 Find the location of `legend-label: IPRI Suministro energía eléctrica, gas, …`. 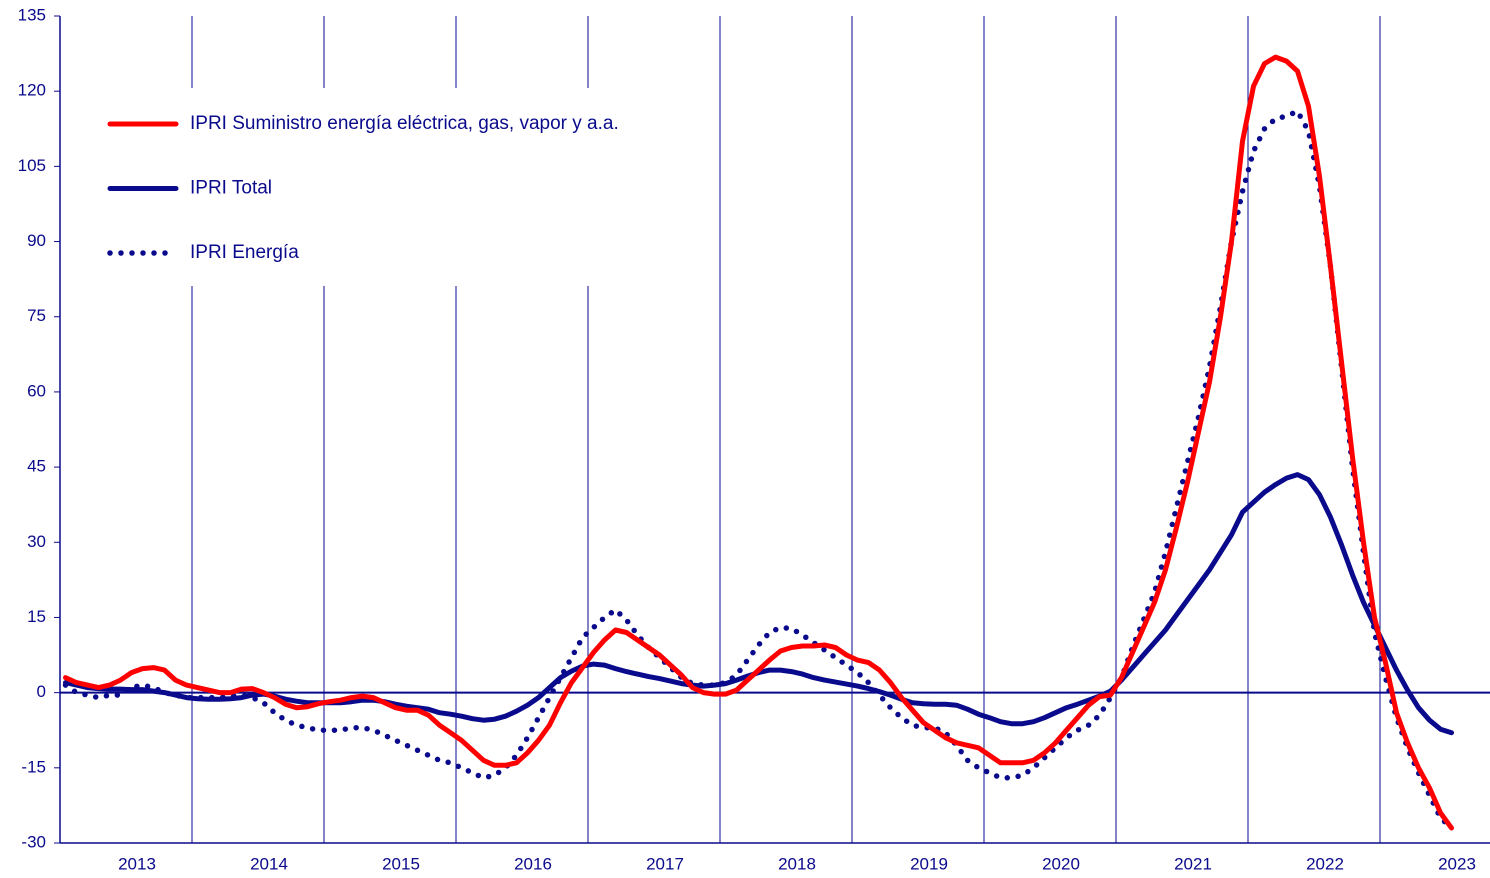

legend-label: IPRI Suministro energía eléctrica, gas, … is located at coordinates (404, 123).